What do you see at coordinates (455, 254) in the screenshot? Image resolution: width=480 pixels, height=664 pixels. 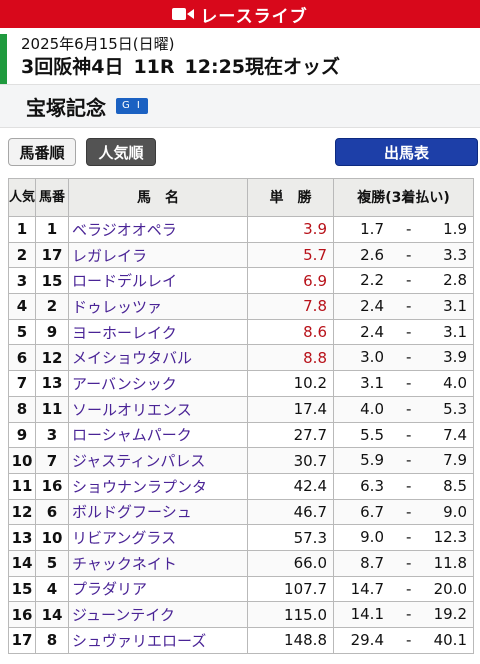 I see `place-odds-max: 3.3` at bounding box center [455, 254].